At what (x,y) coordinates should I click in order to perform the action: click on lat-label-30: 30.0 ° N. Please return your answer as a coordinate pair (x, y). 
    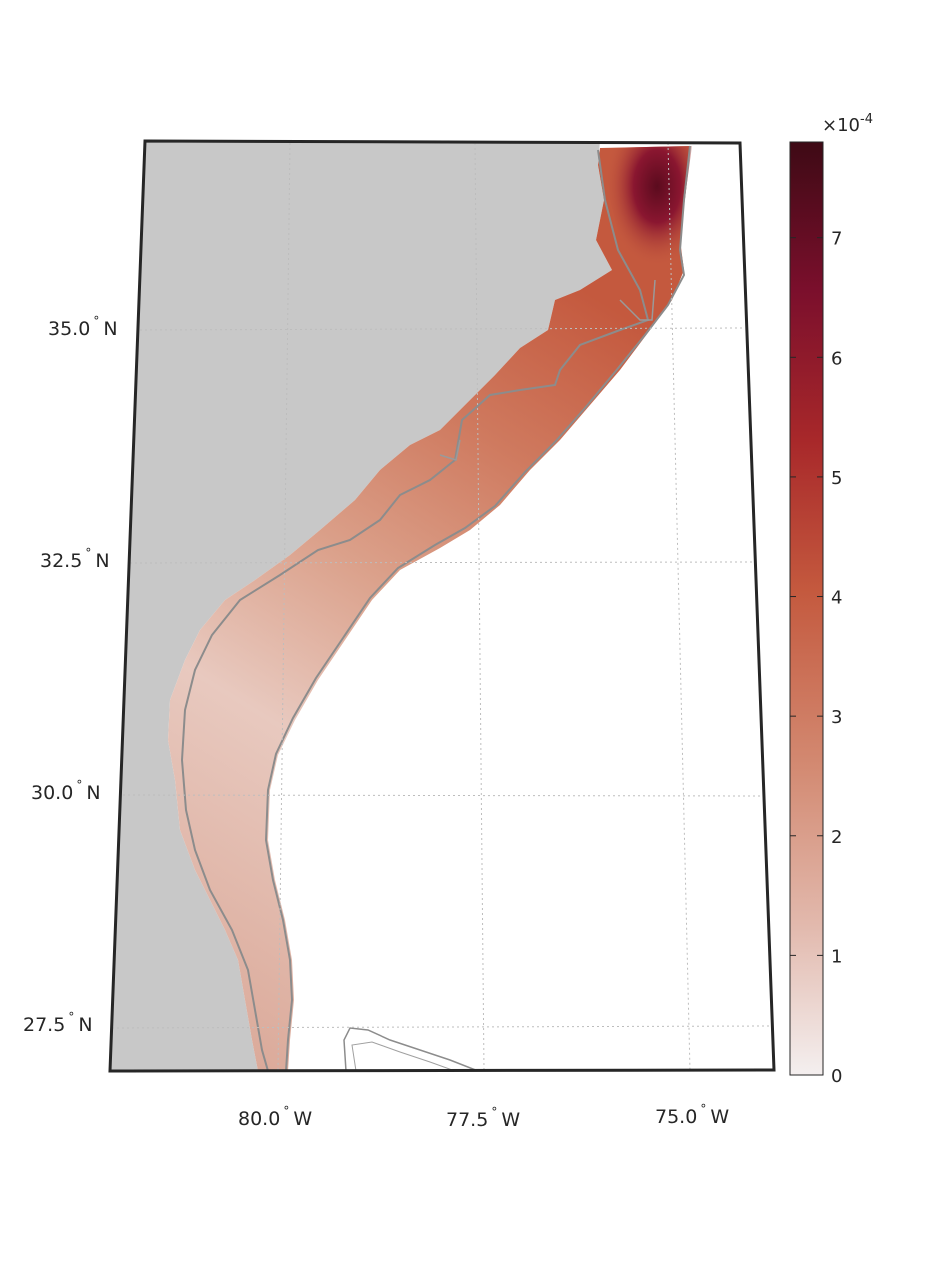
    Looking at the image, I should click on (66, 791).